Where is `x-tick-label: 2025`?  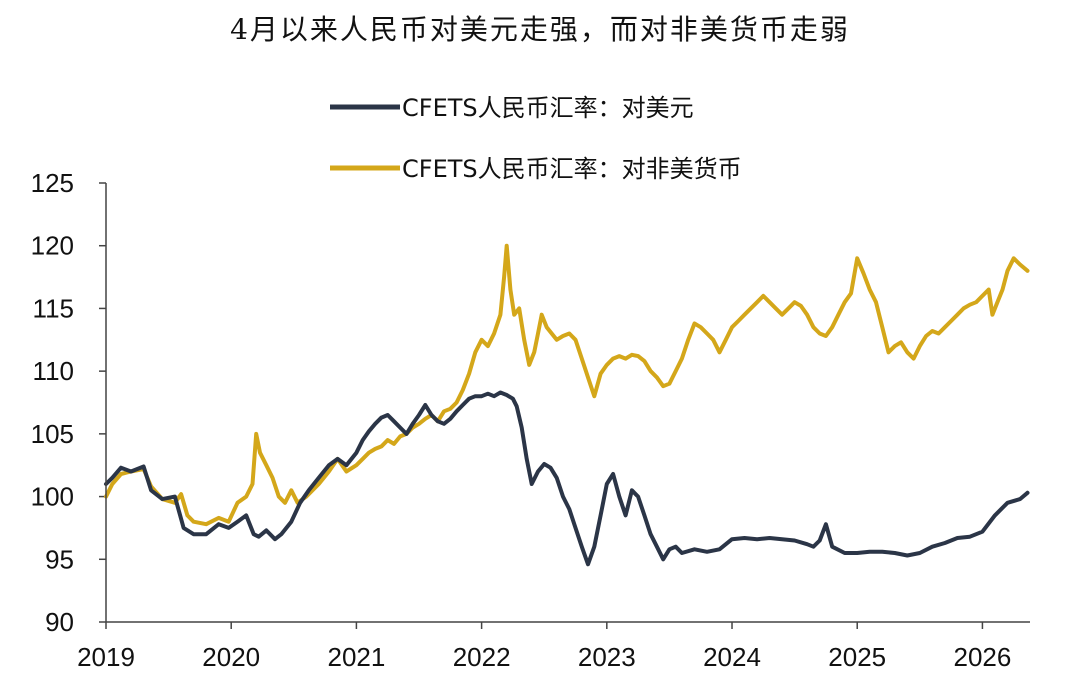
x-tick-label: 2025 is located at coordinates (857, 657).